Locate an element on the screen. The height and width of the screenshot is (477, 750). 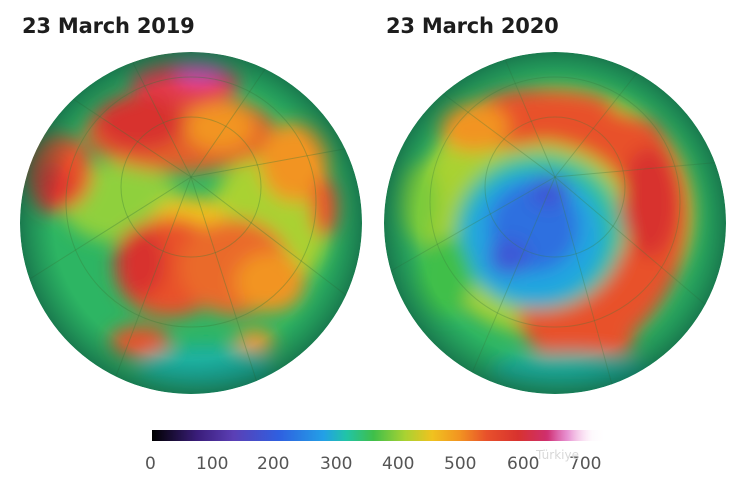
colorbar-tick-0: 0 is located at coordinates (150, 464).